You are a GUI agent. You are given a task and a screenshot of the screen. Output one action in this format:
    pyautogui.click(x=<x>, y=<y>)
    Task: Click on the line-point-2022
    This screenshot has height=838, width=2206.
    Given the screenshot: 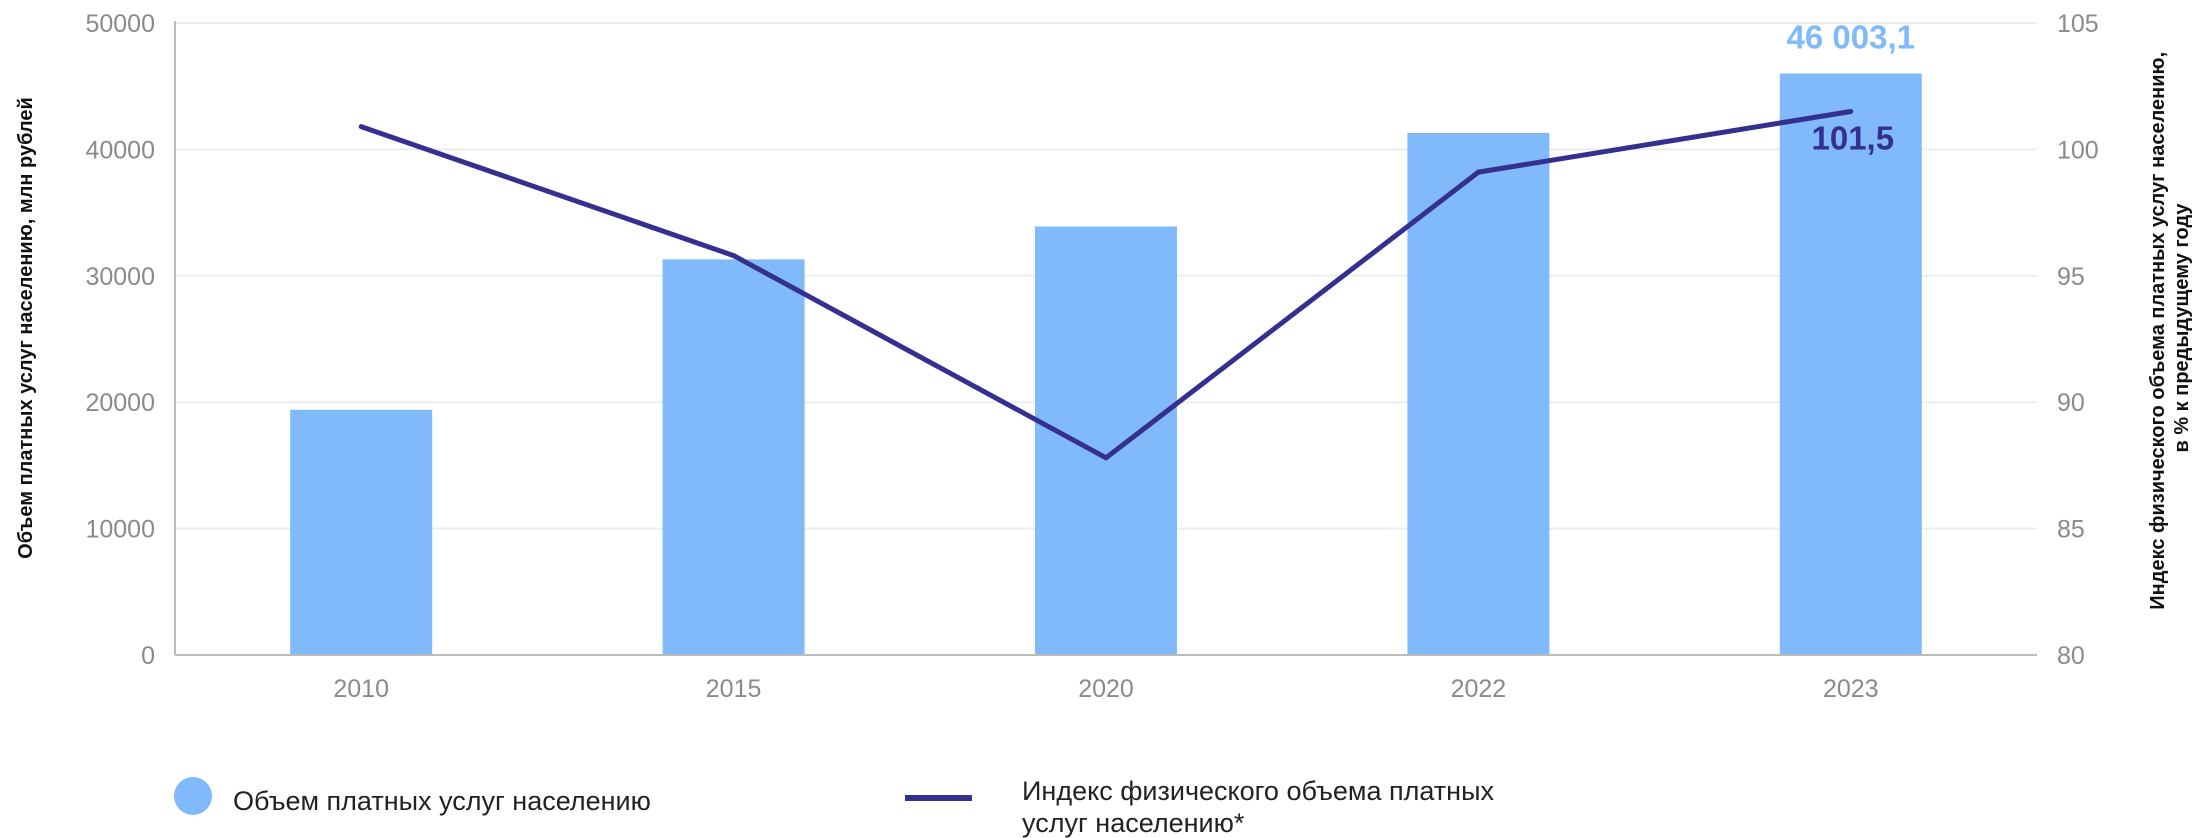 What is the action you would take?
    pyautogui.click(x=1478, y=172)
    